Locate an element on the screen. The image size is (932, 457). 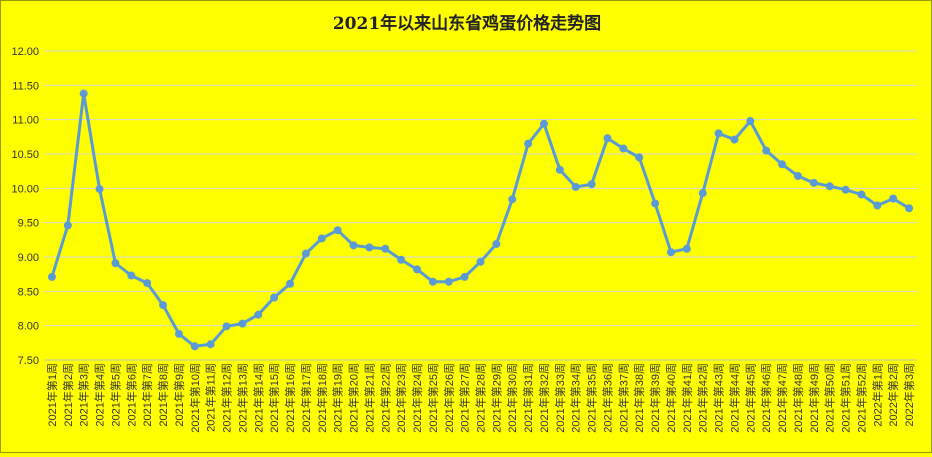
x-tick-label: 2021年第45周 is located at coordinates (750, 398).